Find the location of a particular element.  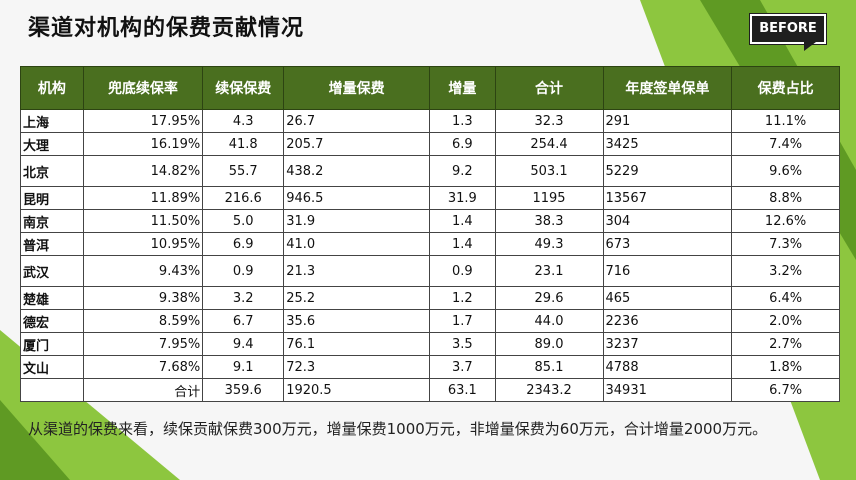

table-row: 普洱 10.95% 6.9 41.0 1.4 49.3 673 7.3% is located at coordinates (430, 244).